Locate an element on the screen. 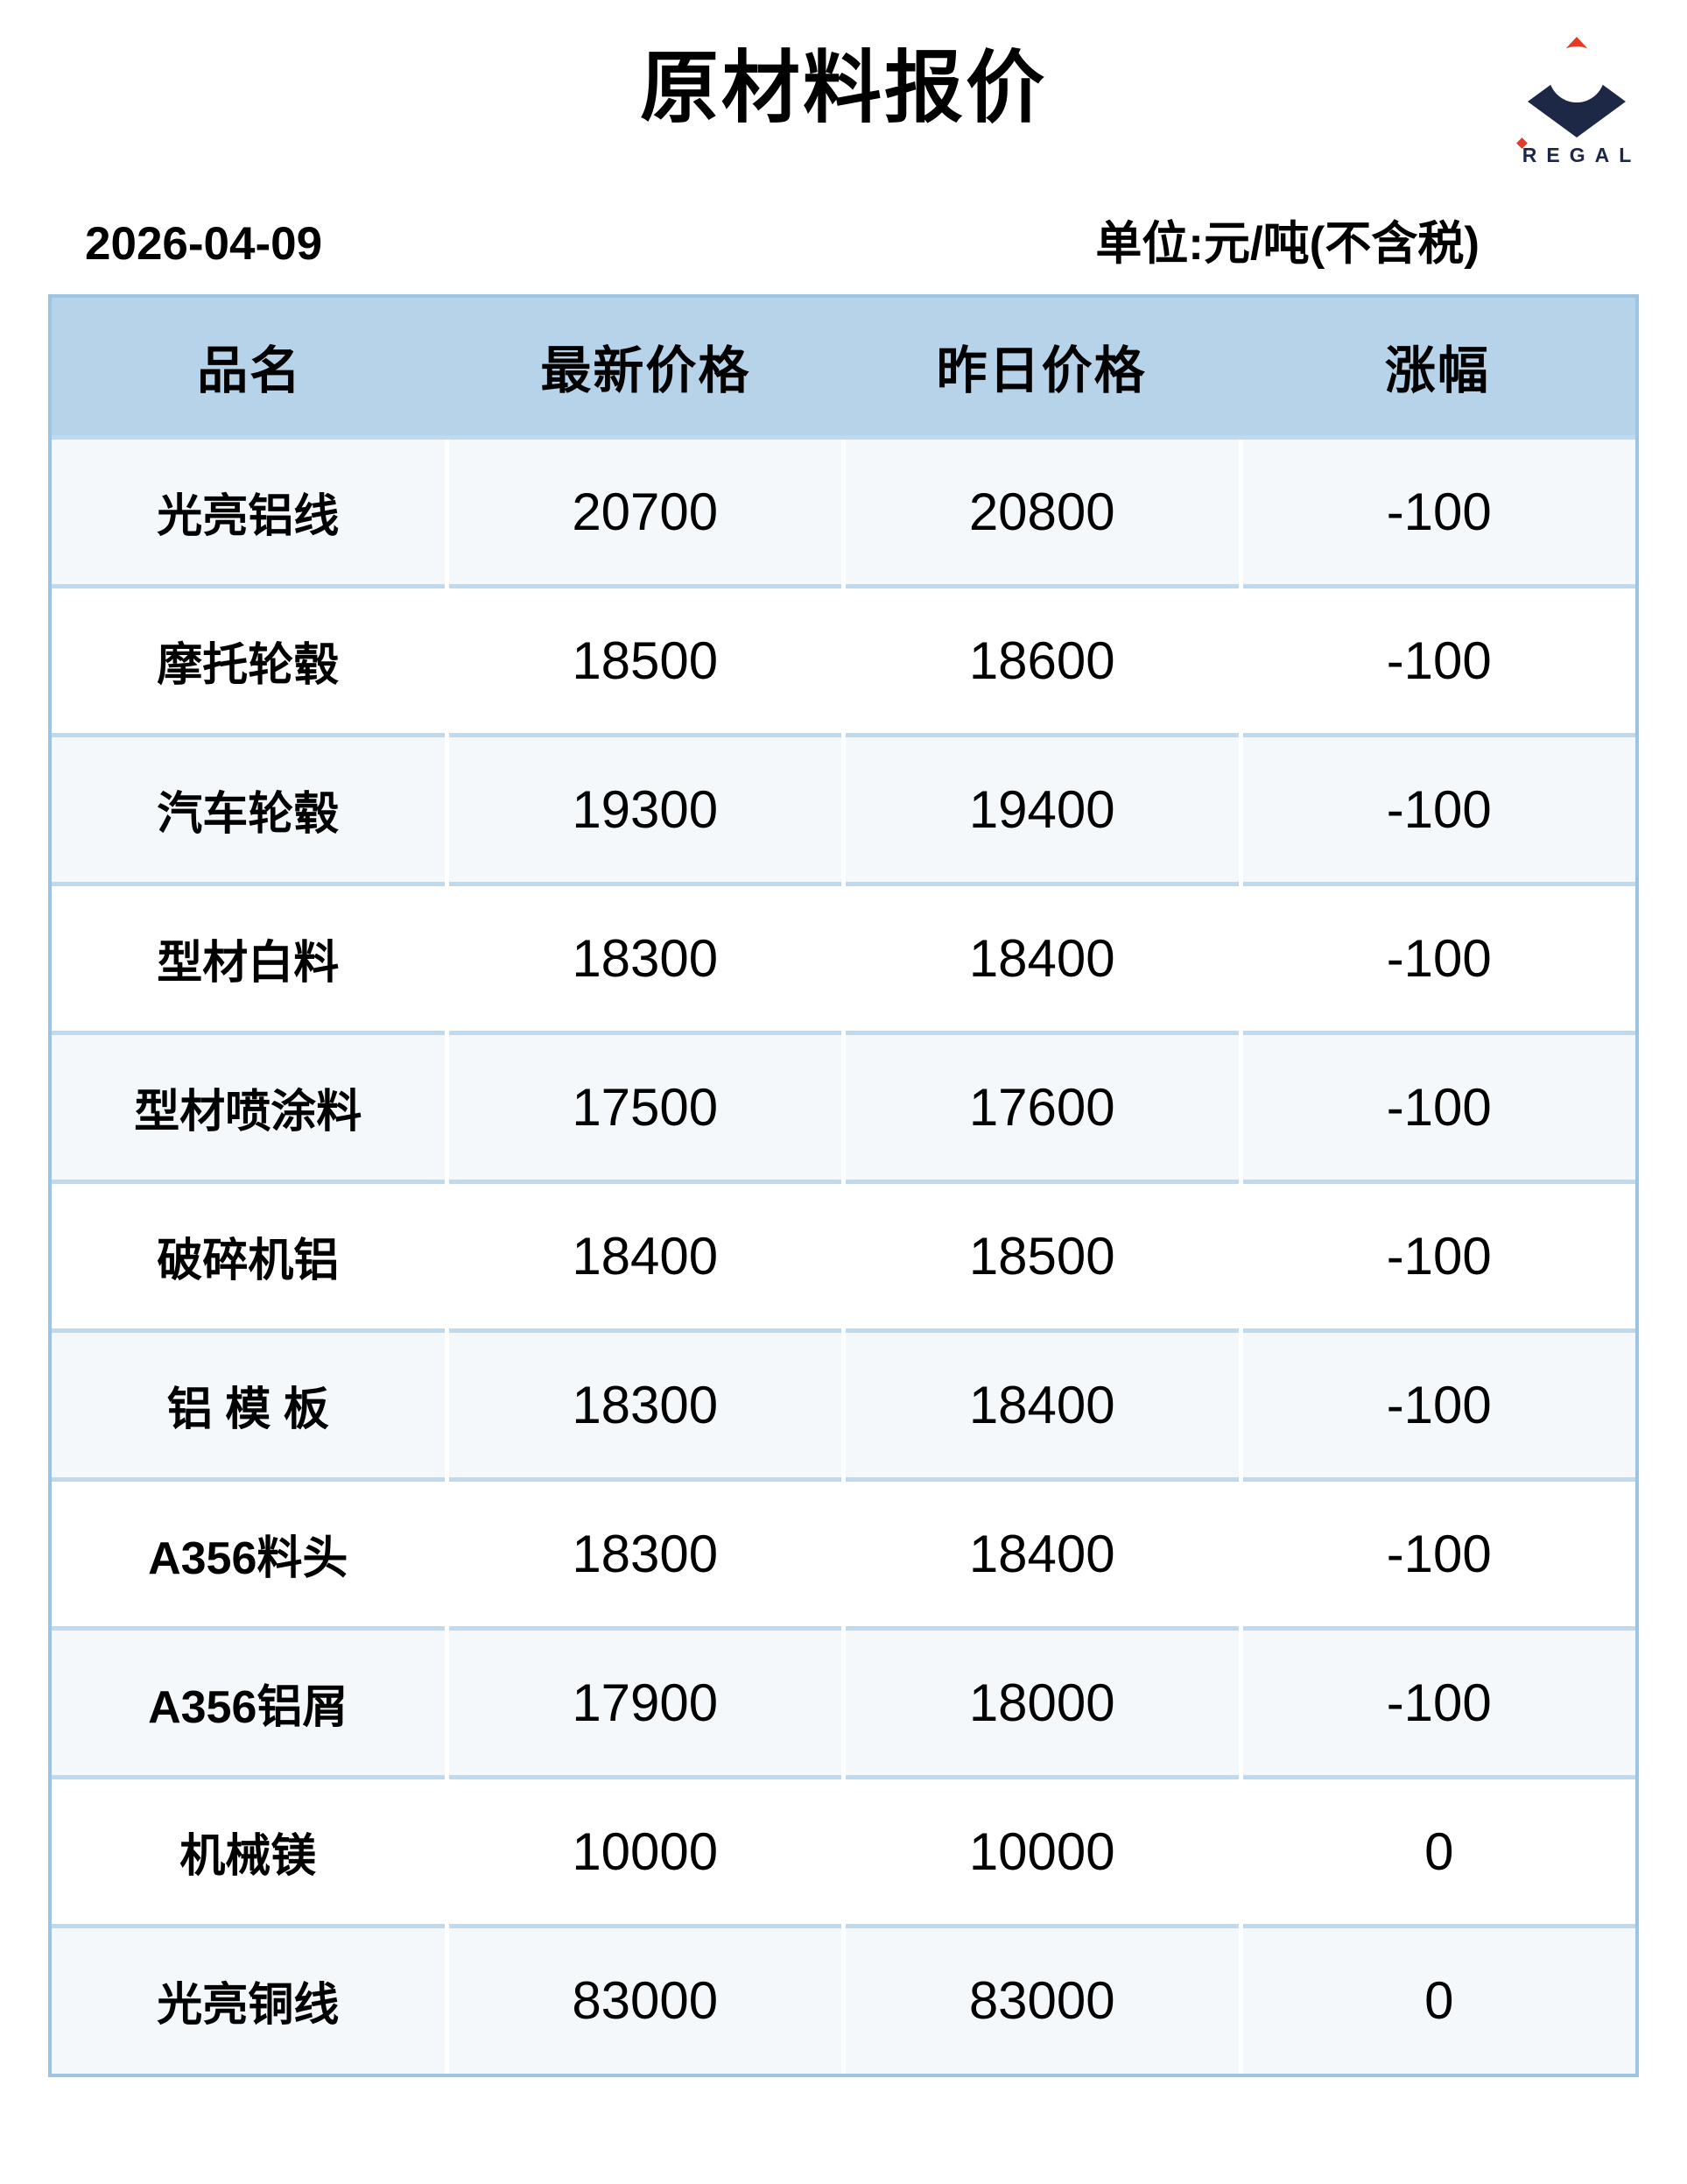 This screenshot has height=2184, width=1687. table-row: 破碎机铝 18400 18500 -100 is located at coordinates (843, 1258).